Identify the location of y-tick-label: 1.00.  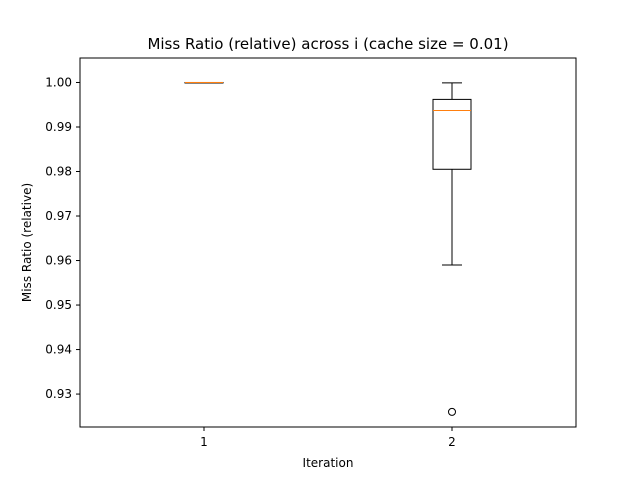
(58, 82).